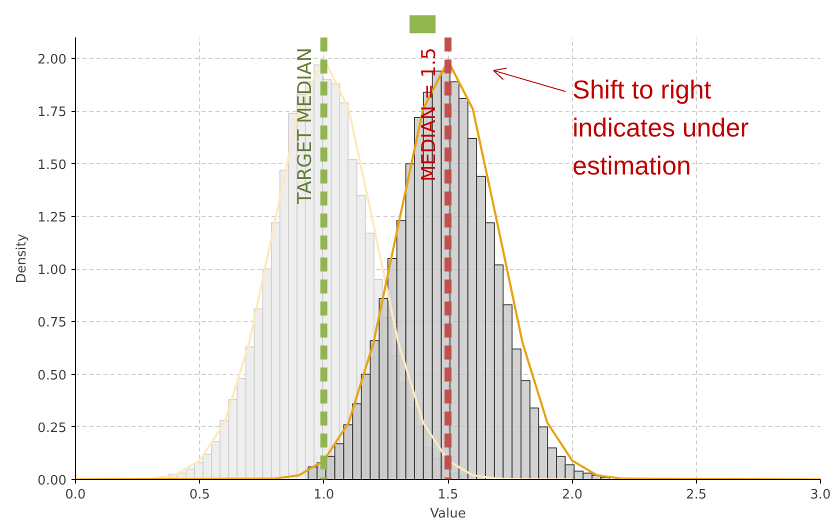 Image resolution: width=836 pixels, height=524 pixels. I want to click on x-tick-label: 0.0, so click(75, 495).